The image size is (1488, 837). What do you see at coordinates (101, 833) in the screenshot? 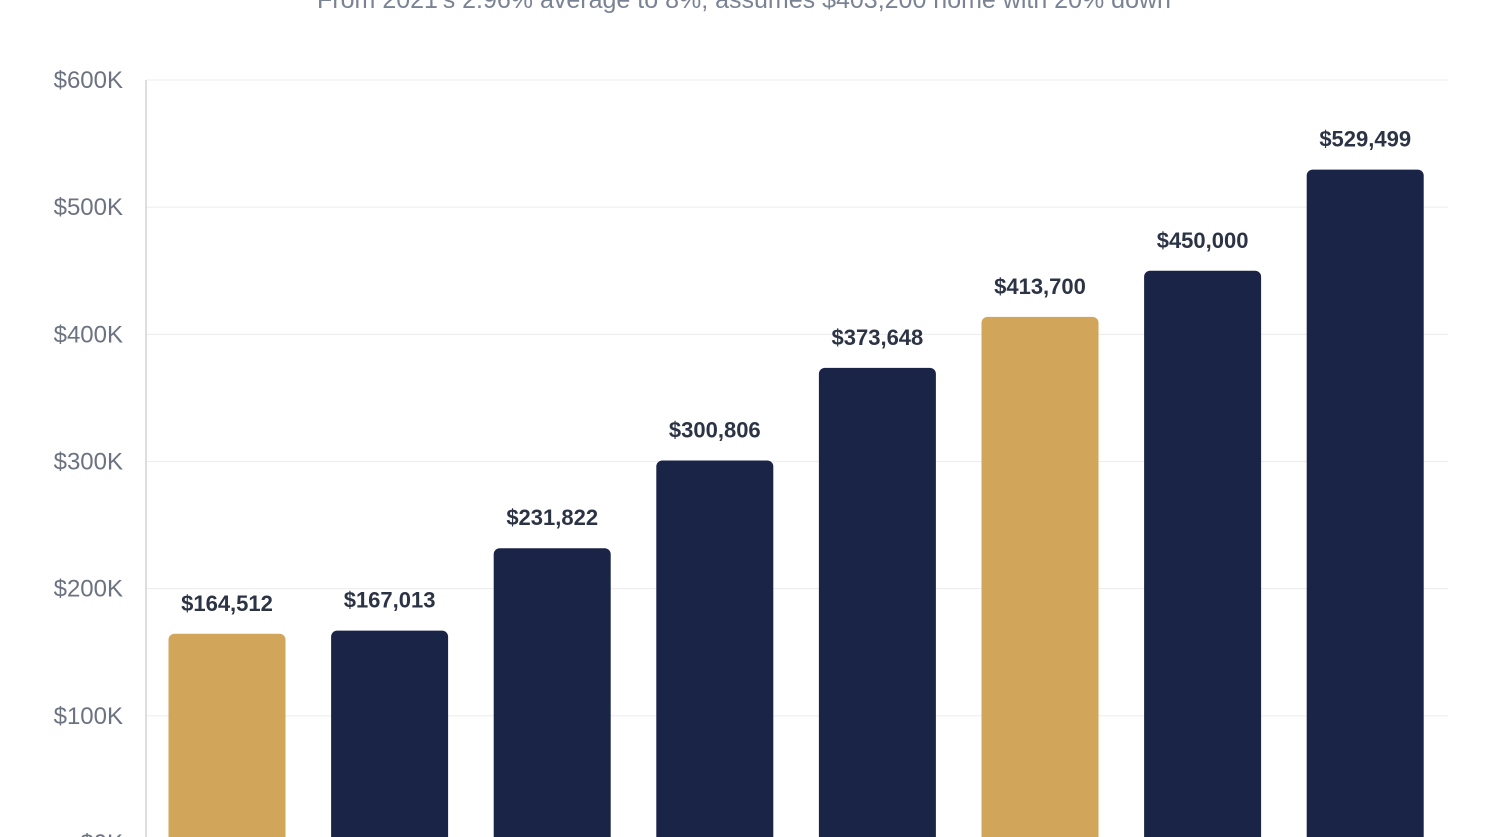
I see `y-tick-label: $0K` at bounding box center [101, 833].